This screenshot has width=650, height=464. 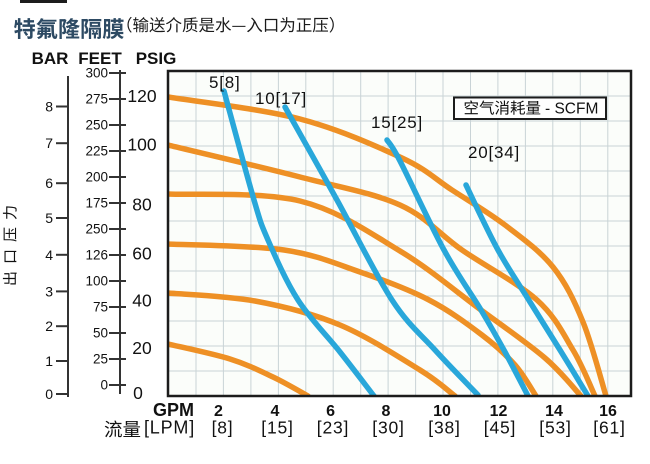 What do you see at coordinates (96, 99) in the screenshot?
I see `svg-text: 275` at bounding box center [96, 99].